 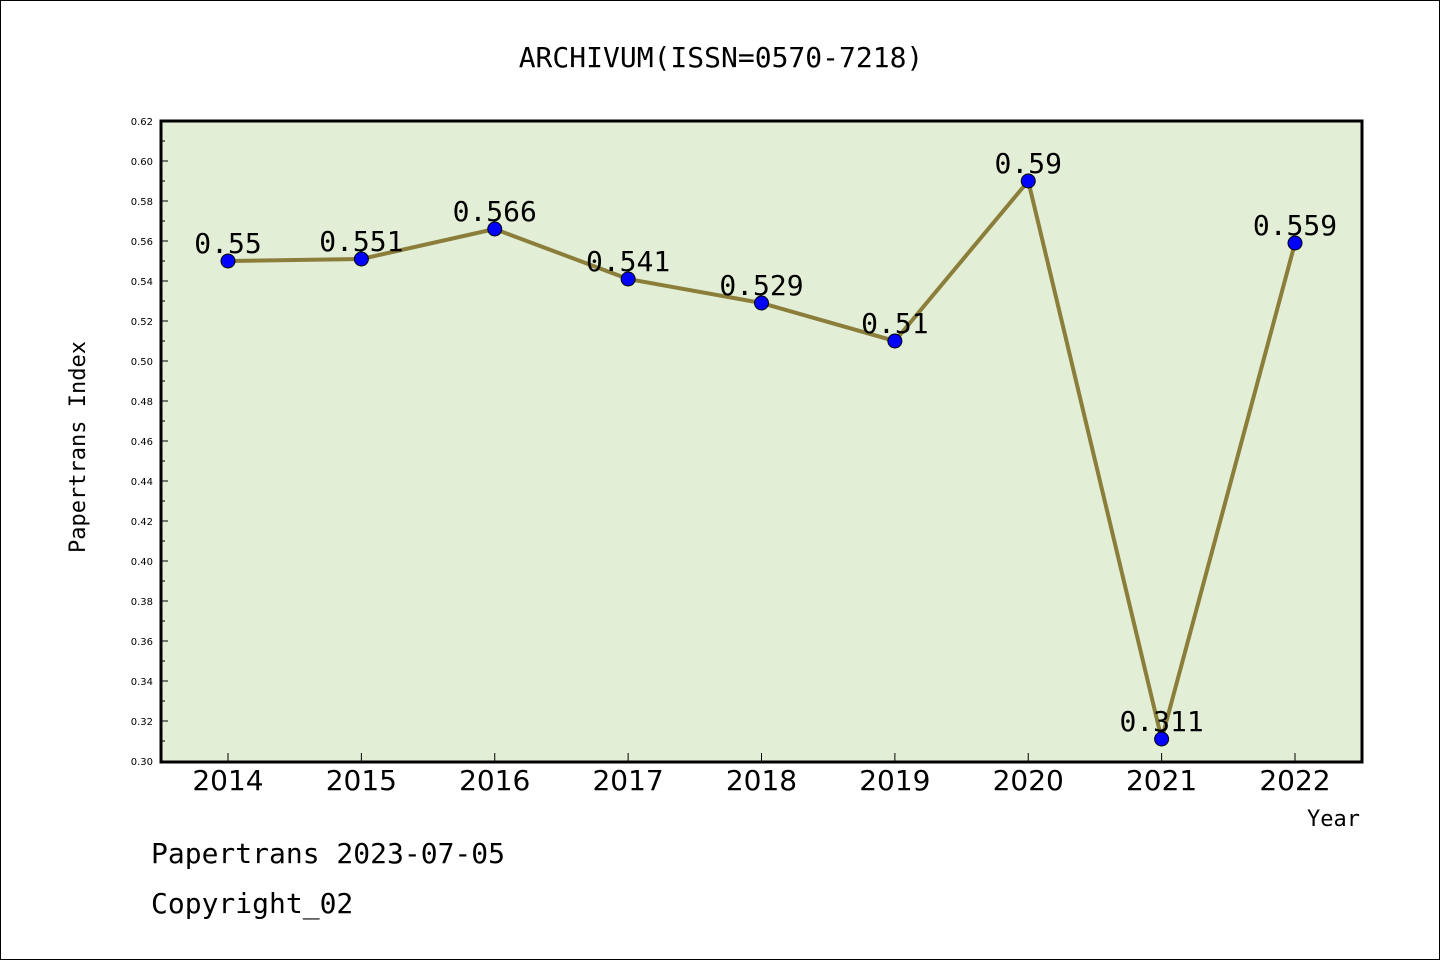 I want to click on y-tick-label: 0.42, so click(x=142, y=522).